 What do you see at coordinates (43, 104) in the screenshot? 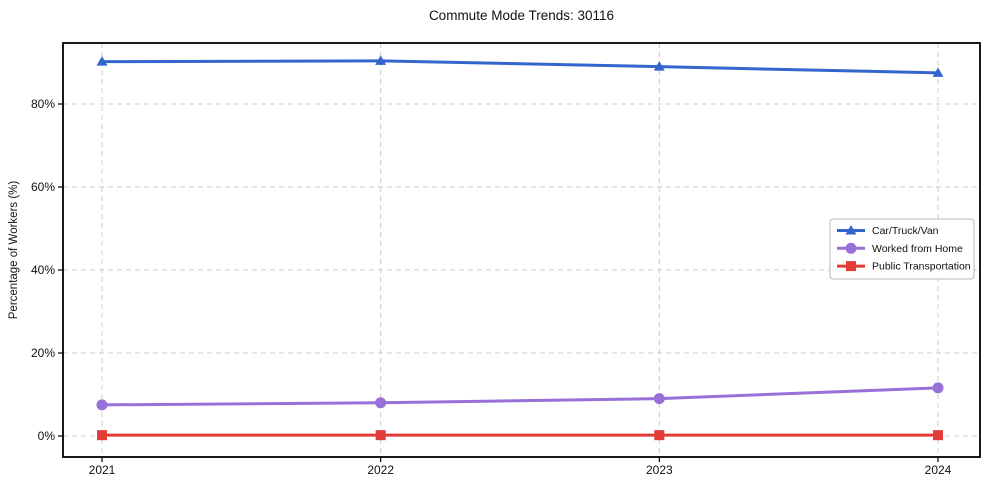
I see `y-tick-label: 80%` at bounding box center [43, 104].